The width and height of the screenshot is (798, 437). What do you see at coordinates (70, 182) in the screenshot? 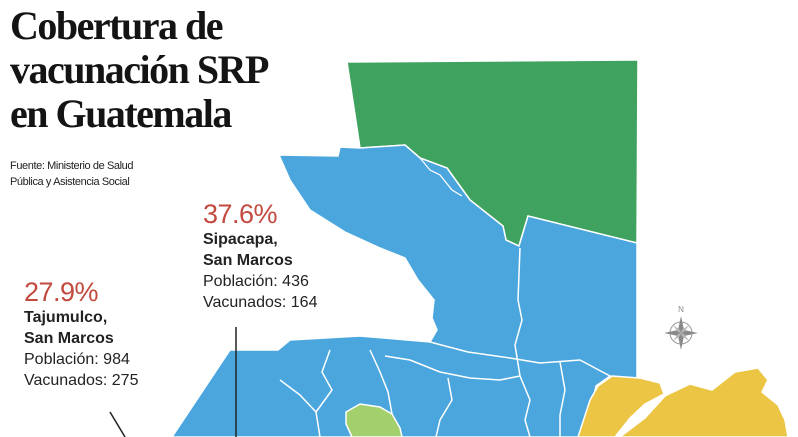
I see `source-line-2: Pública y Asistencia Social` at bounding box center [70, 182].